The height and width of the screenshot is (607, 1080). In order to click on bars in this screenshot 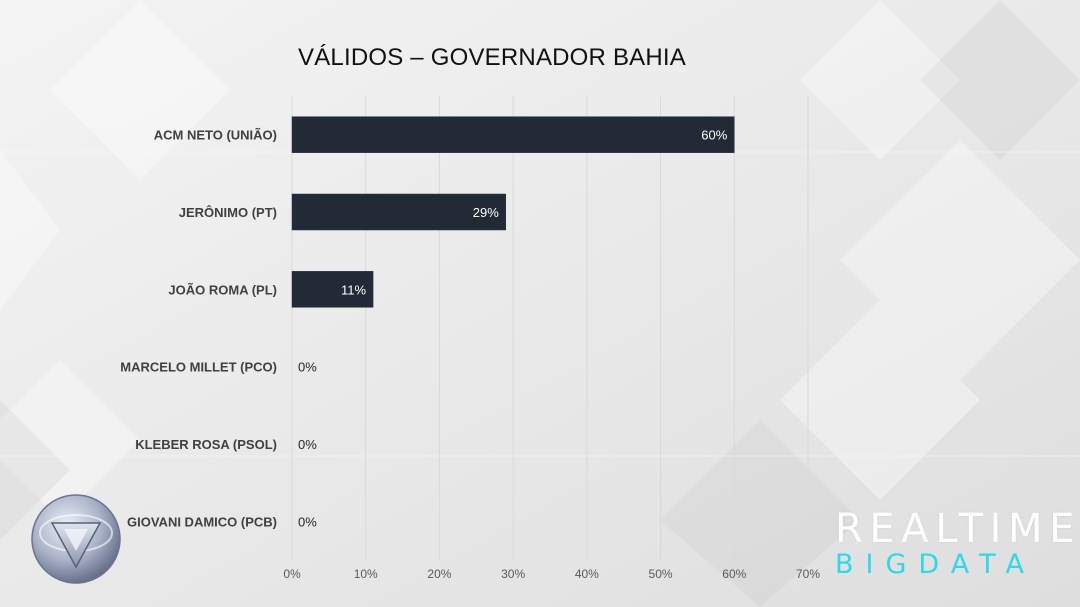, I will do `click(513, 212)`.